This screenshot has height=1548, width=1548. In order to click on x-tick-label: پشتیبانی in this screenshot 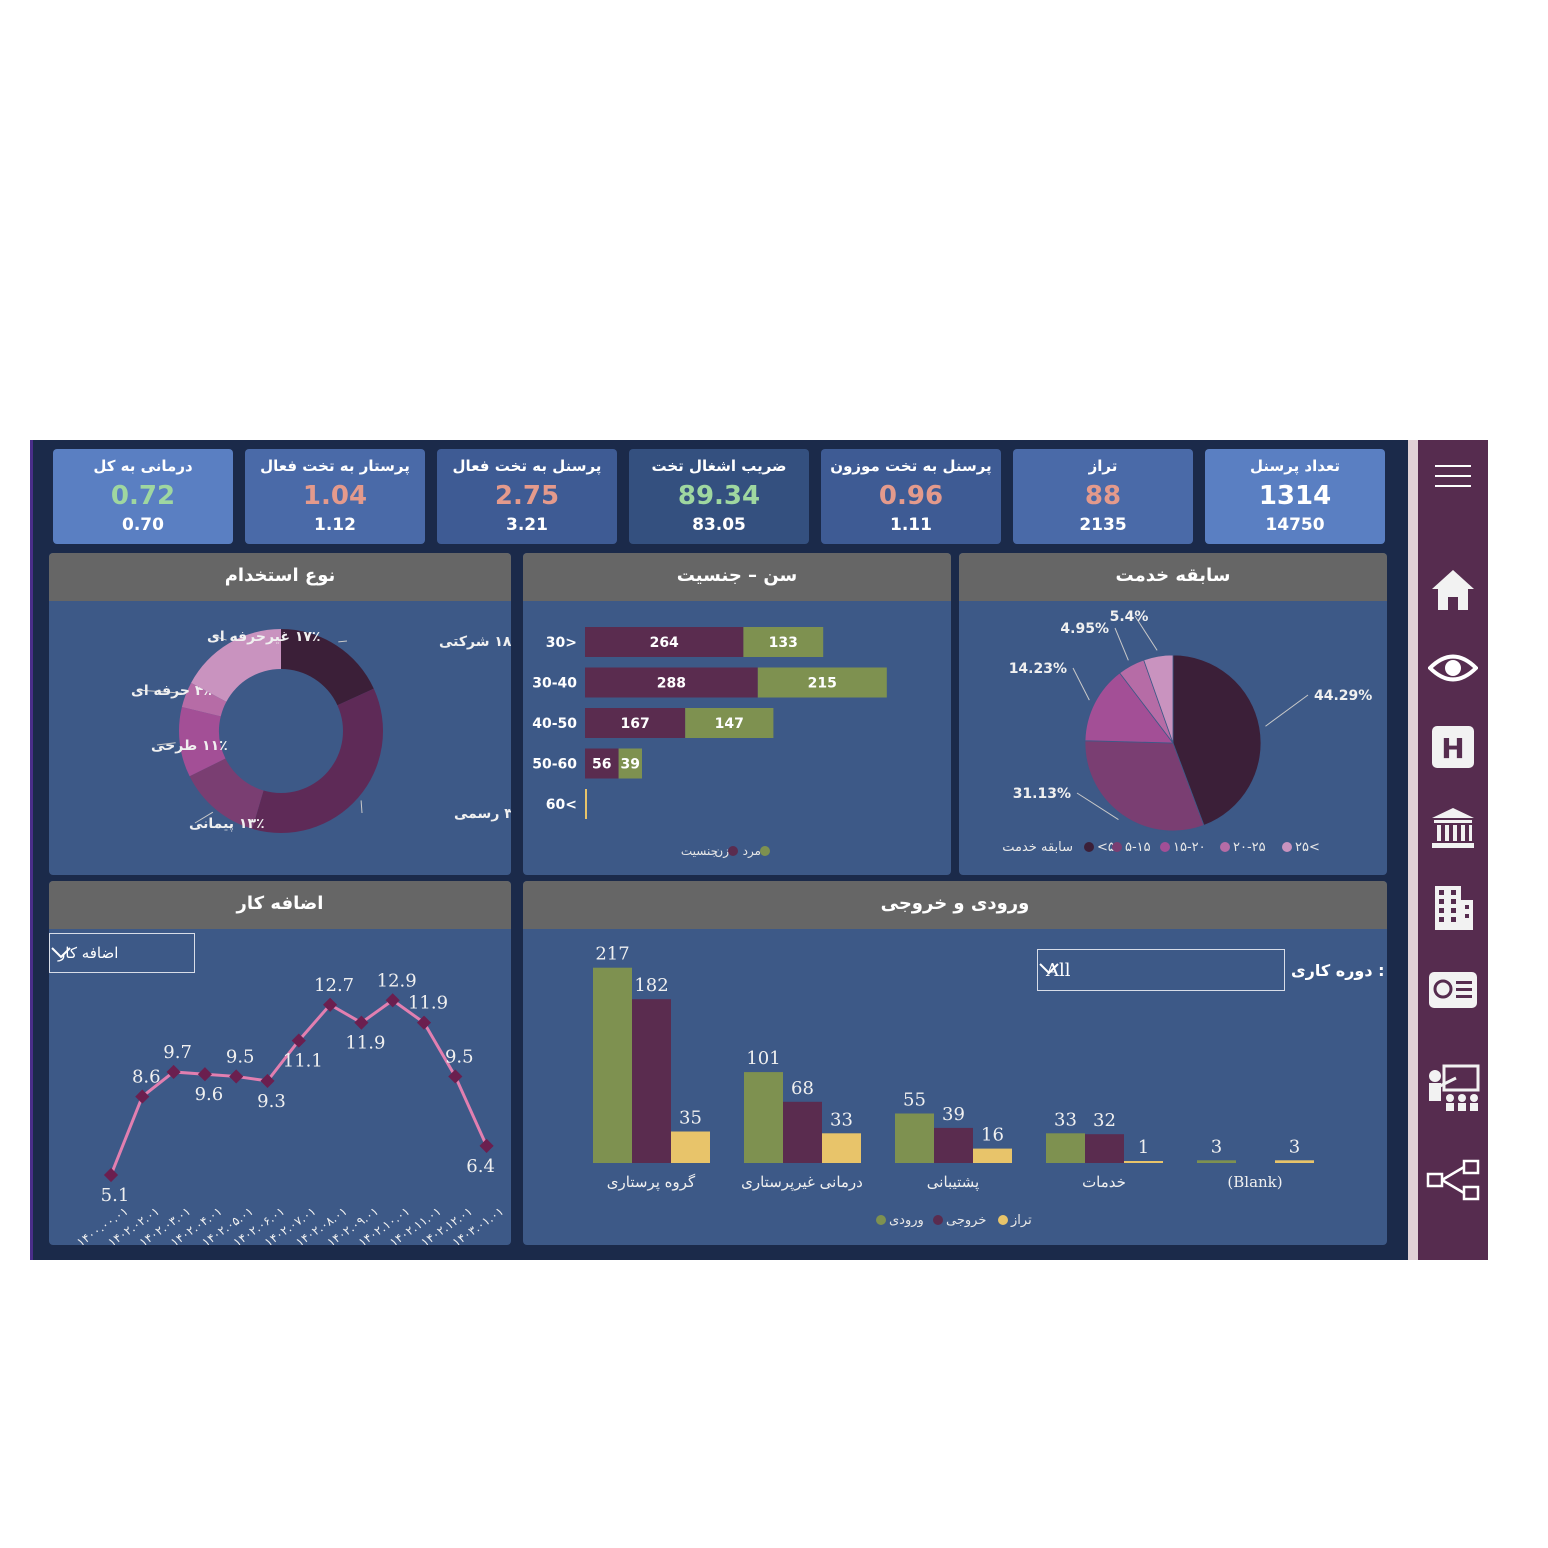, I will do `click(953, 1182)`.